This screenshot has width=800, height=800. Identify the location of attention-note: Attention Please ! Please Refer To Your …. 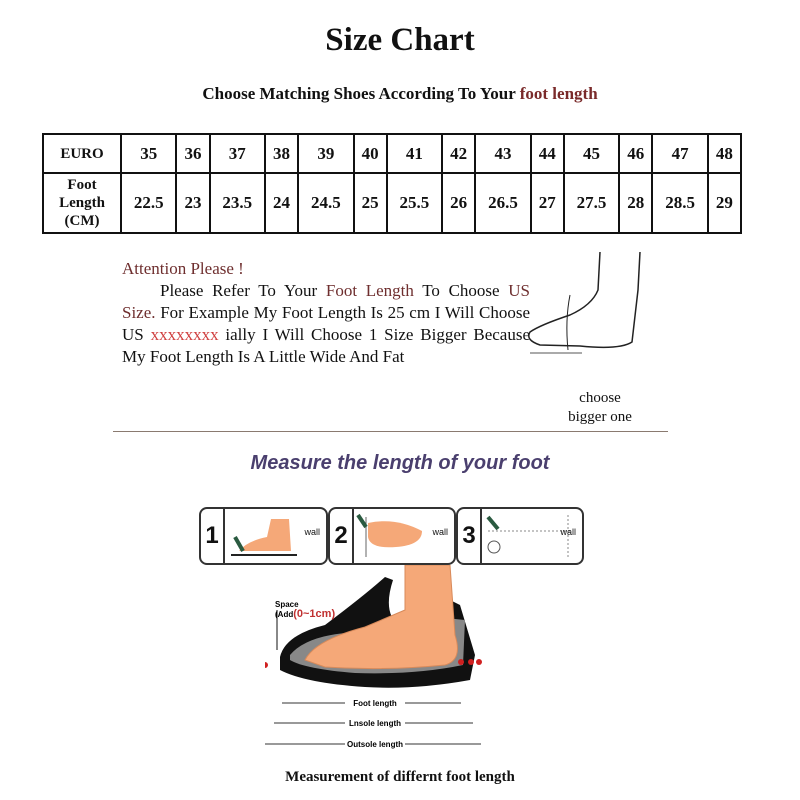
(326, 313).